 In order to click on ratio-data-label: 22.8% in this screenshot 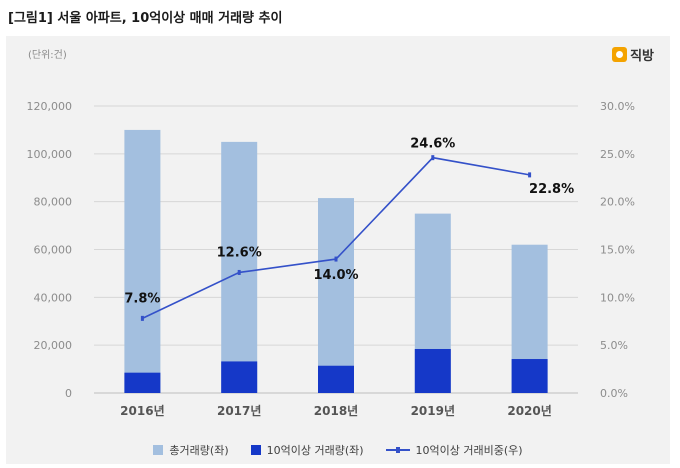, I will do `click(551, 189)`.